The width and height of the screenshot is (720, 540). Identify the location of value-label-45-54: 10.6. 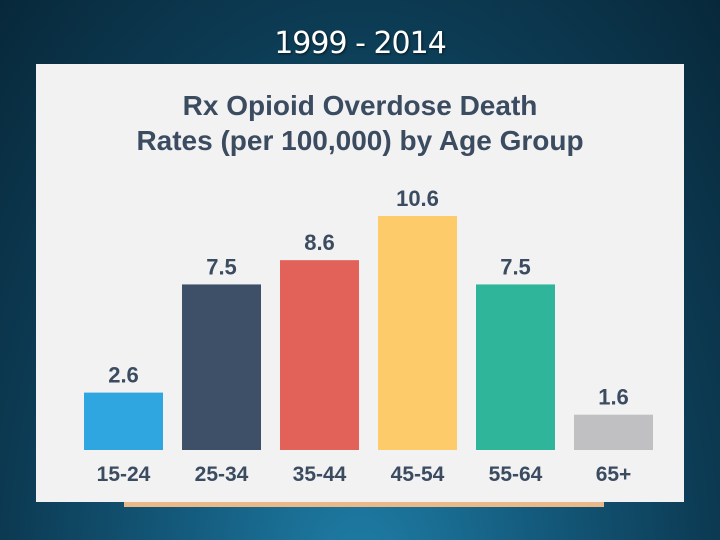
(417, 198).